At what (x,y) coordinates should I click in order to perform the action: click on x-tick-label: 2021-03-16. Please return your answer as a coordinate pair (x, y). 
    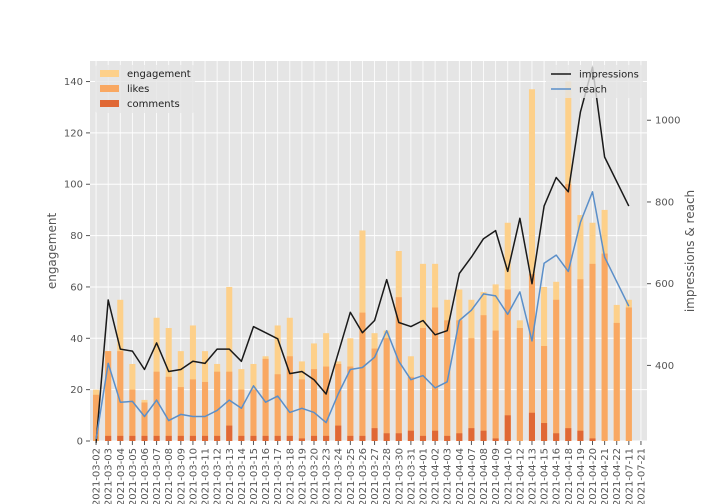
    Looking at the image, I should click on (266, 476).